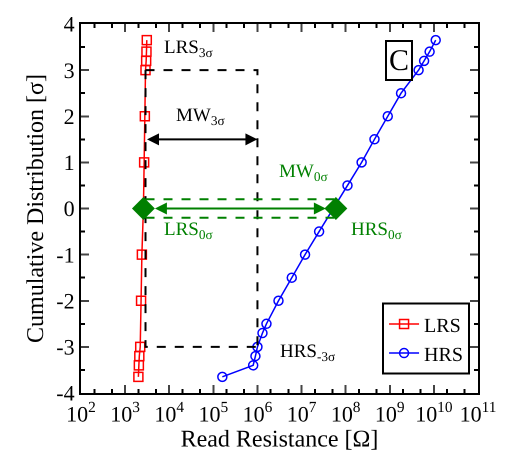  Describe the element at coordinates (188, 48) in the screenshot. I see `annotation: LRS$_{3σ}$` at that location.